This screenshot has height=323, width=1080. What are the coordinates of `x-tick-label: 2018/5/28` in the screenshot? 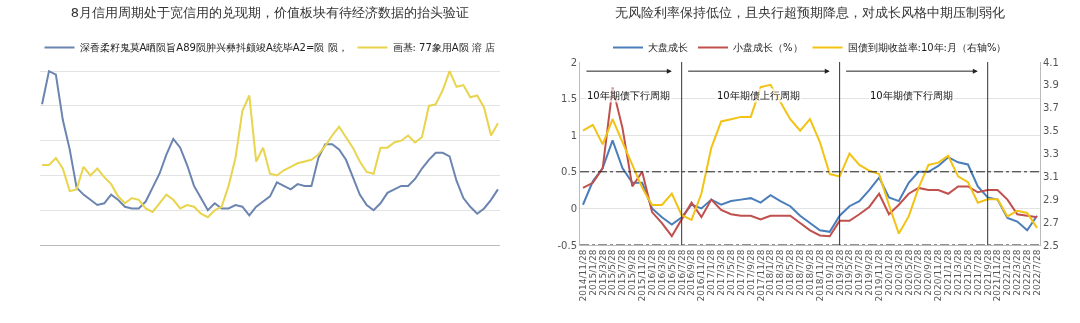 It's located at (790, 272).